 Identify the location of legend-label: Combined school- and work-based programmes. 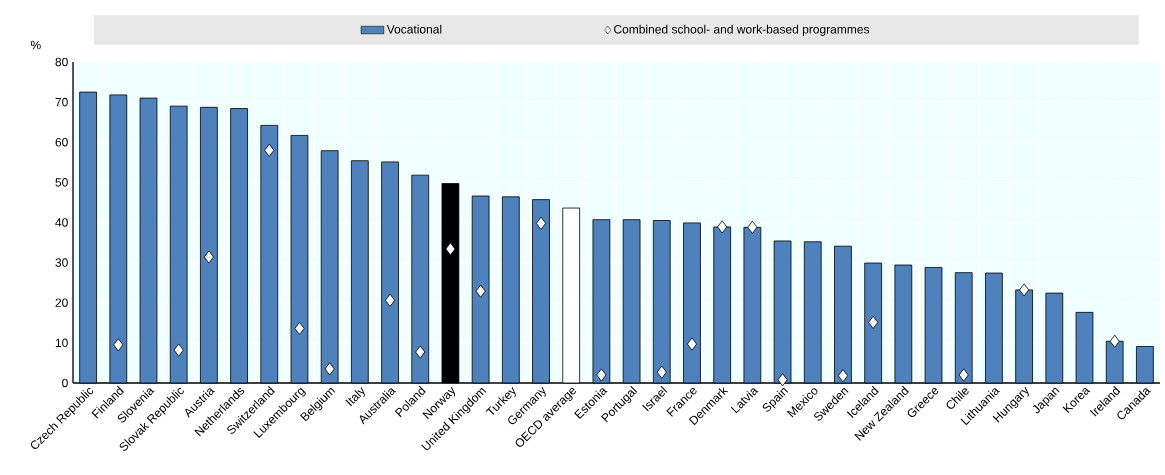
(742, 30).